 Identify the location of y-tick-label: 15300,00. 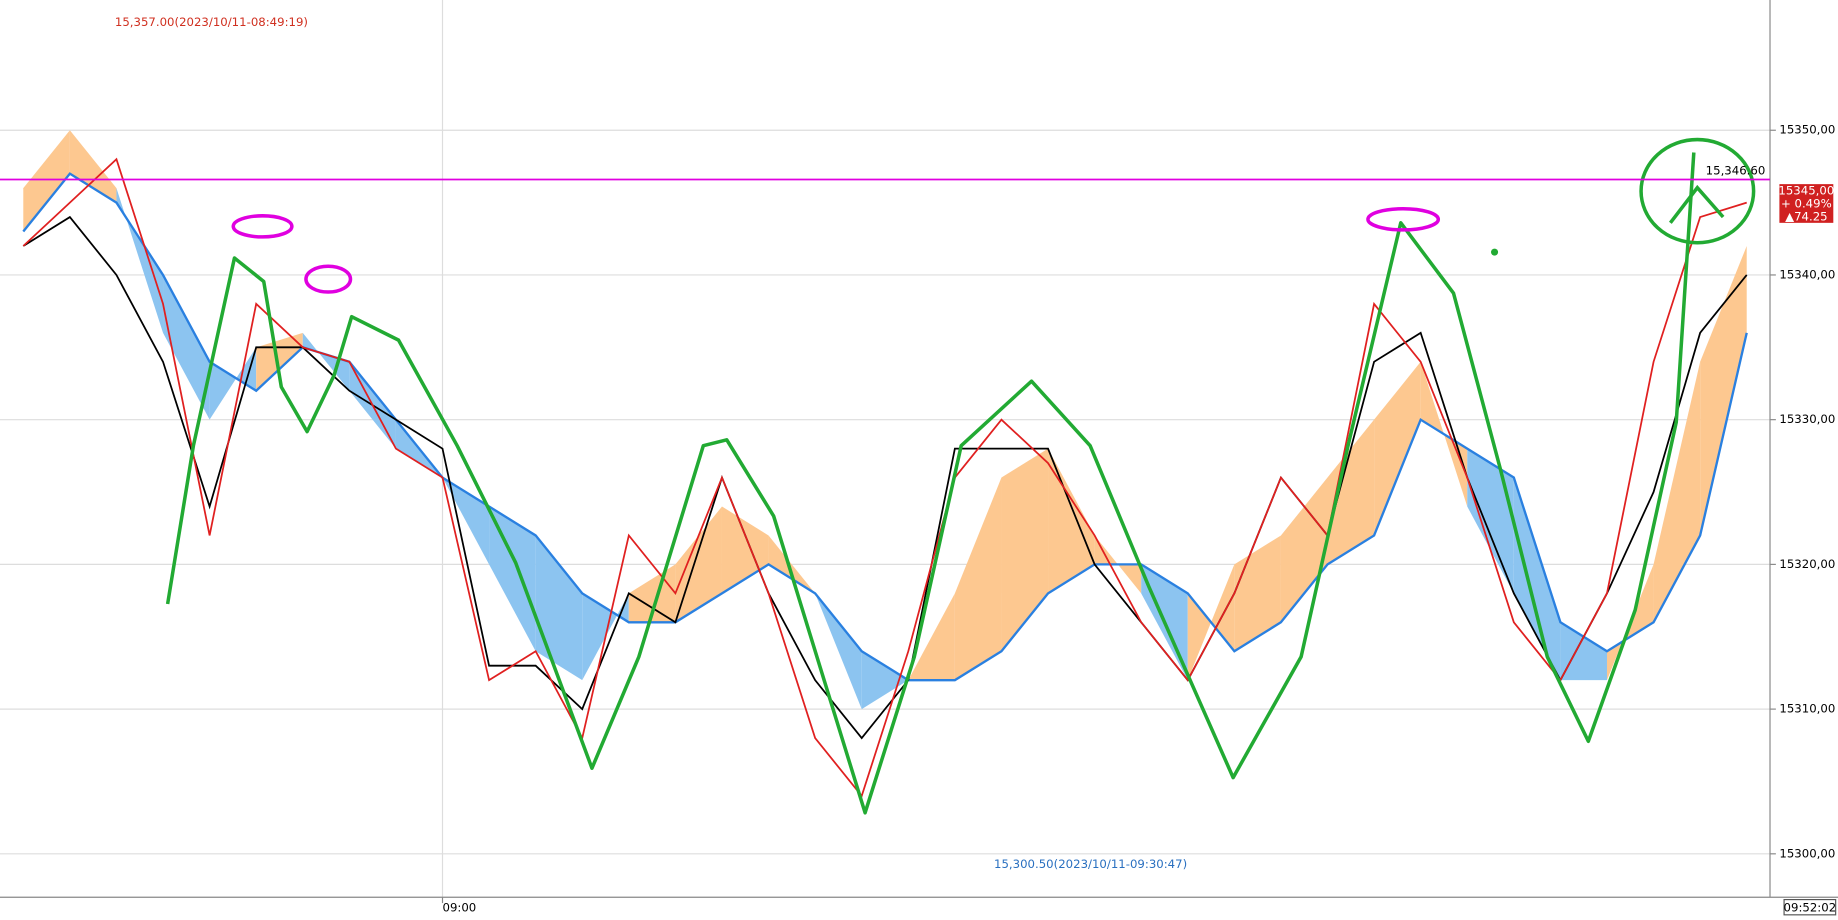
(1807, 853).